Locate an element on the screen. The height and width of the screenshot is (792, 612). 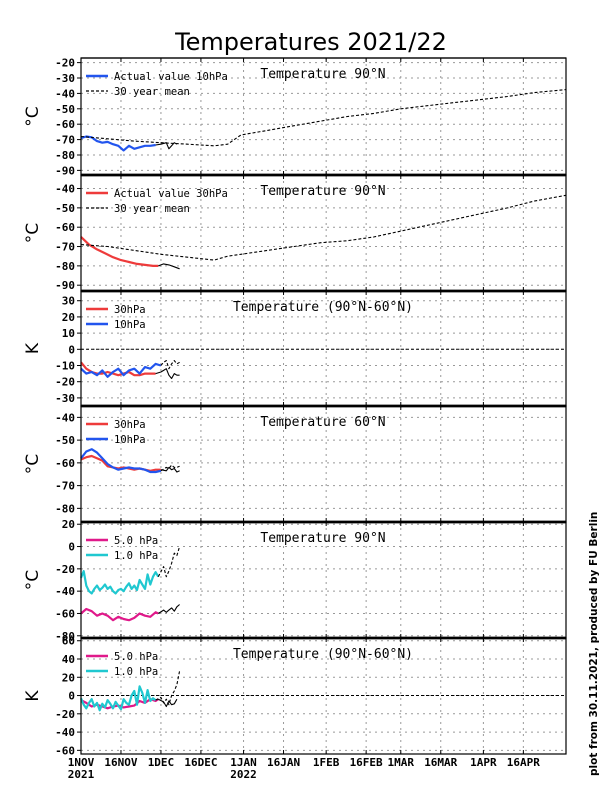
series-line-10hpa is located at coordinates (121, 461).